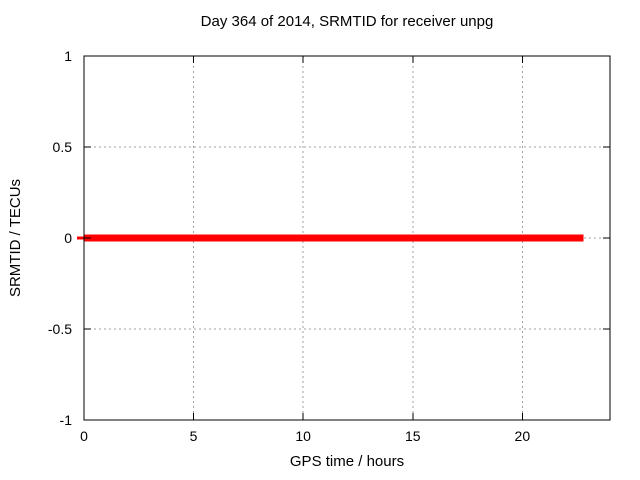 Image resolution: width=640 pixels, height=480 pixels. What do you see at coordinates (63, 147) in the screenshot?
I see `y-tick-label: 0.5` at bounding box center [63, 147].